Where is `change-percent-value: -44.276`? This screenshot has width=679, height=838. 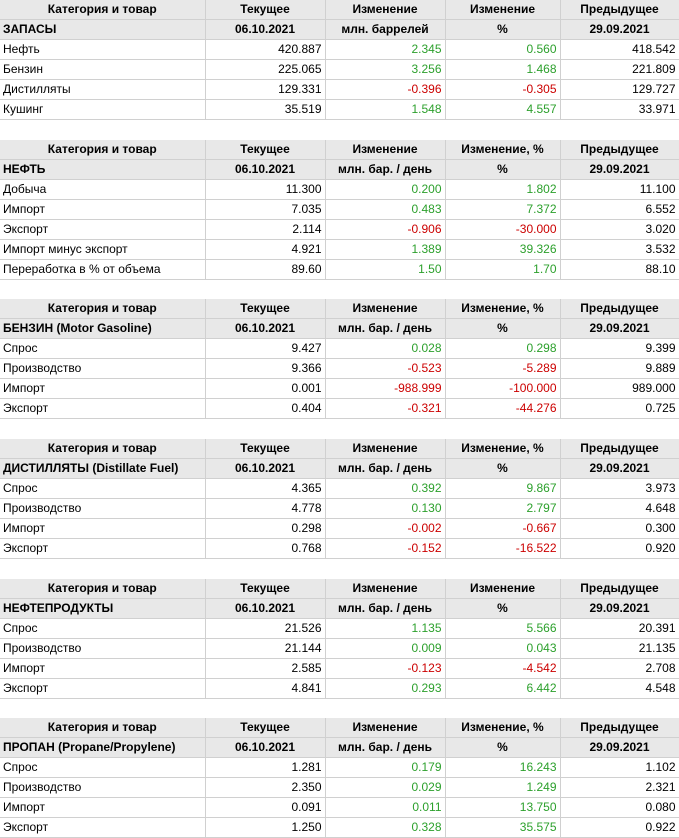
change-percent-value: -44.276 is located at coordinates (503, 408).